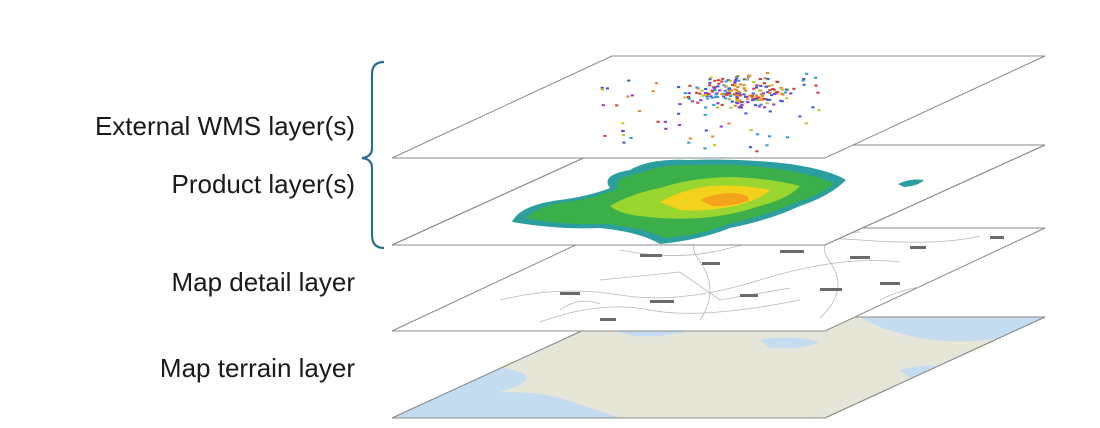  What do you see at coordinates (257, 368) in the screenshot?
I see `label-map-terrain-layer: Map terrain layer` at bounding box center [257, 368].